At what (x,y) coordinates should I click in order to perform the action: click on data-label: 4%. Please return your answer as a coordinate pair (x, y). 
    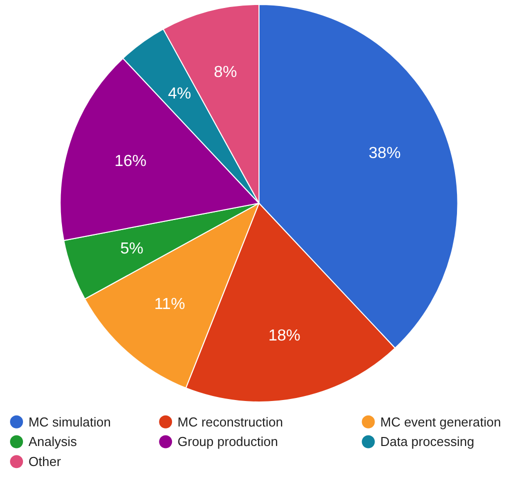
    Looking at the image, I should click on (180, 93).